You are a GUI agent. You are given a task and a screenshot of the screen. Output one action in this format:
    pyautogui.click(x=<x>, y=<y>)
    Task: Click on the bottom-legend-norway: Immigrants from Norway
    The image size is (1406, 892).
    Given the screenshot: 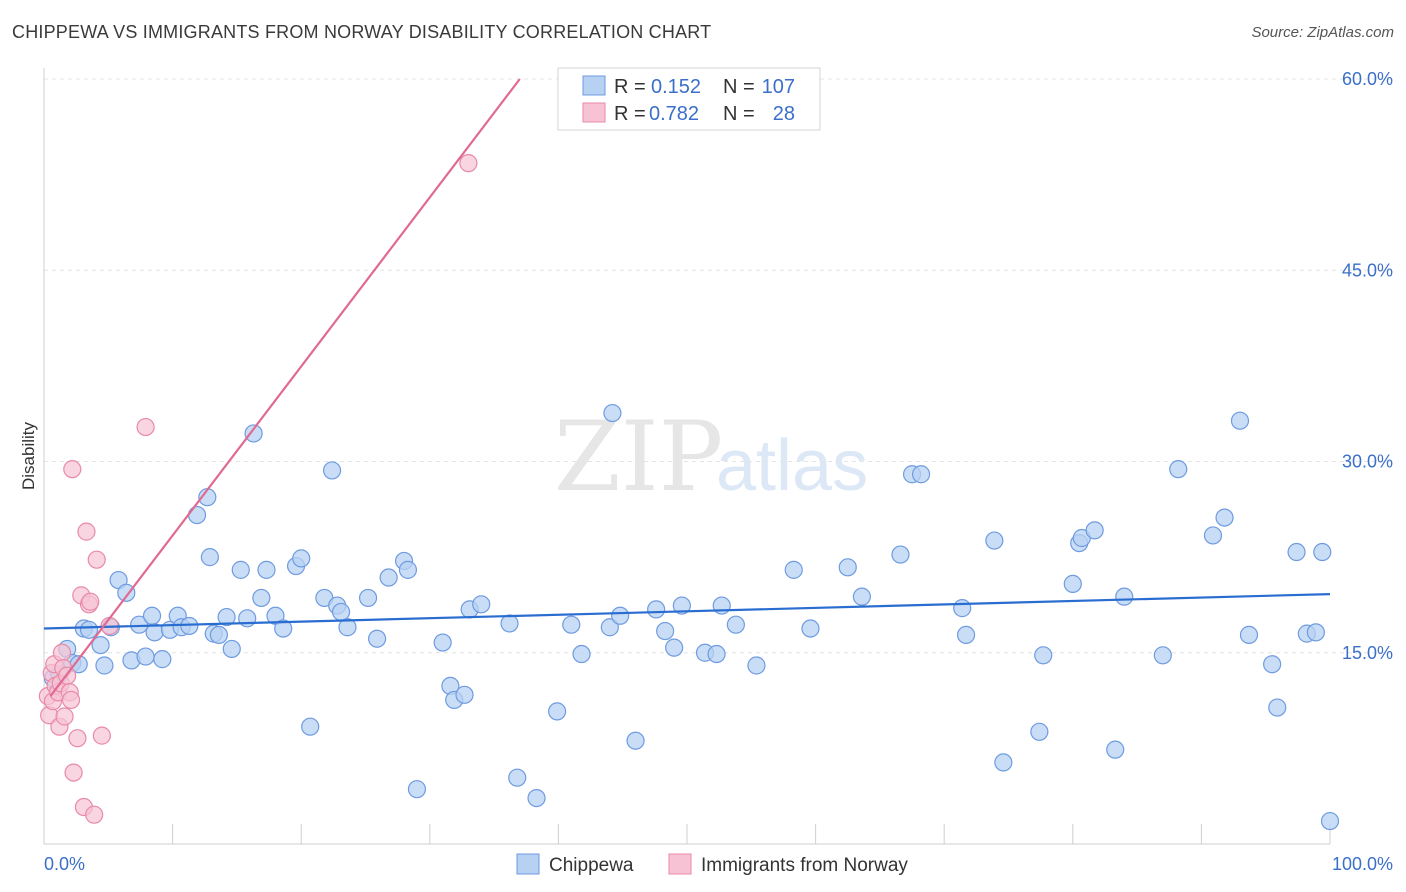 What is the action you would take?
    pyautogui.click(x=804, y=865)
    